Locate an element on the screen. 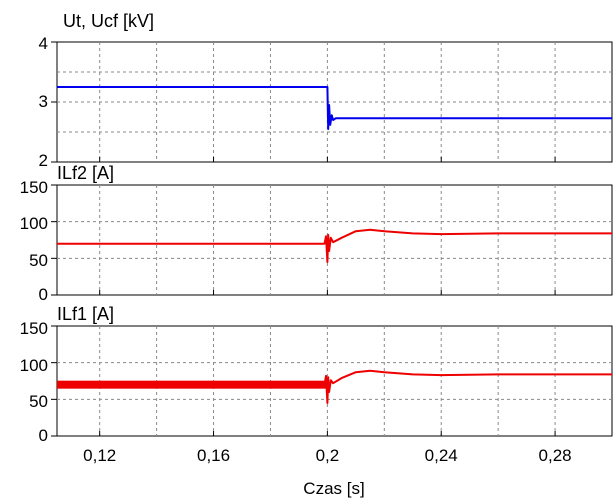 This screenshot has height=502, width=616. xtick-label: 0,16 is located at coordinates (213, 455).